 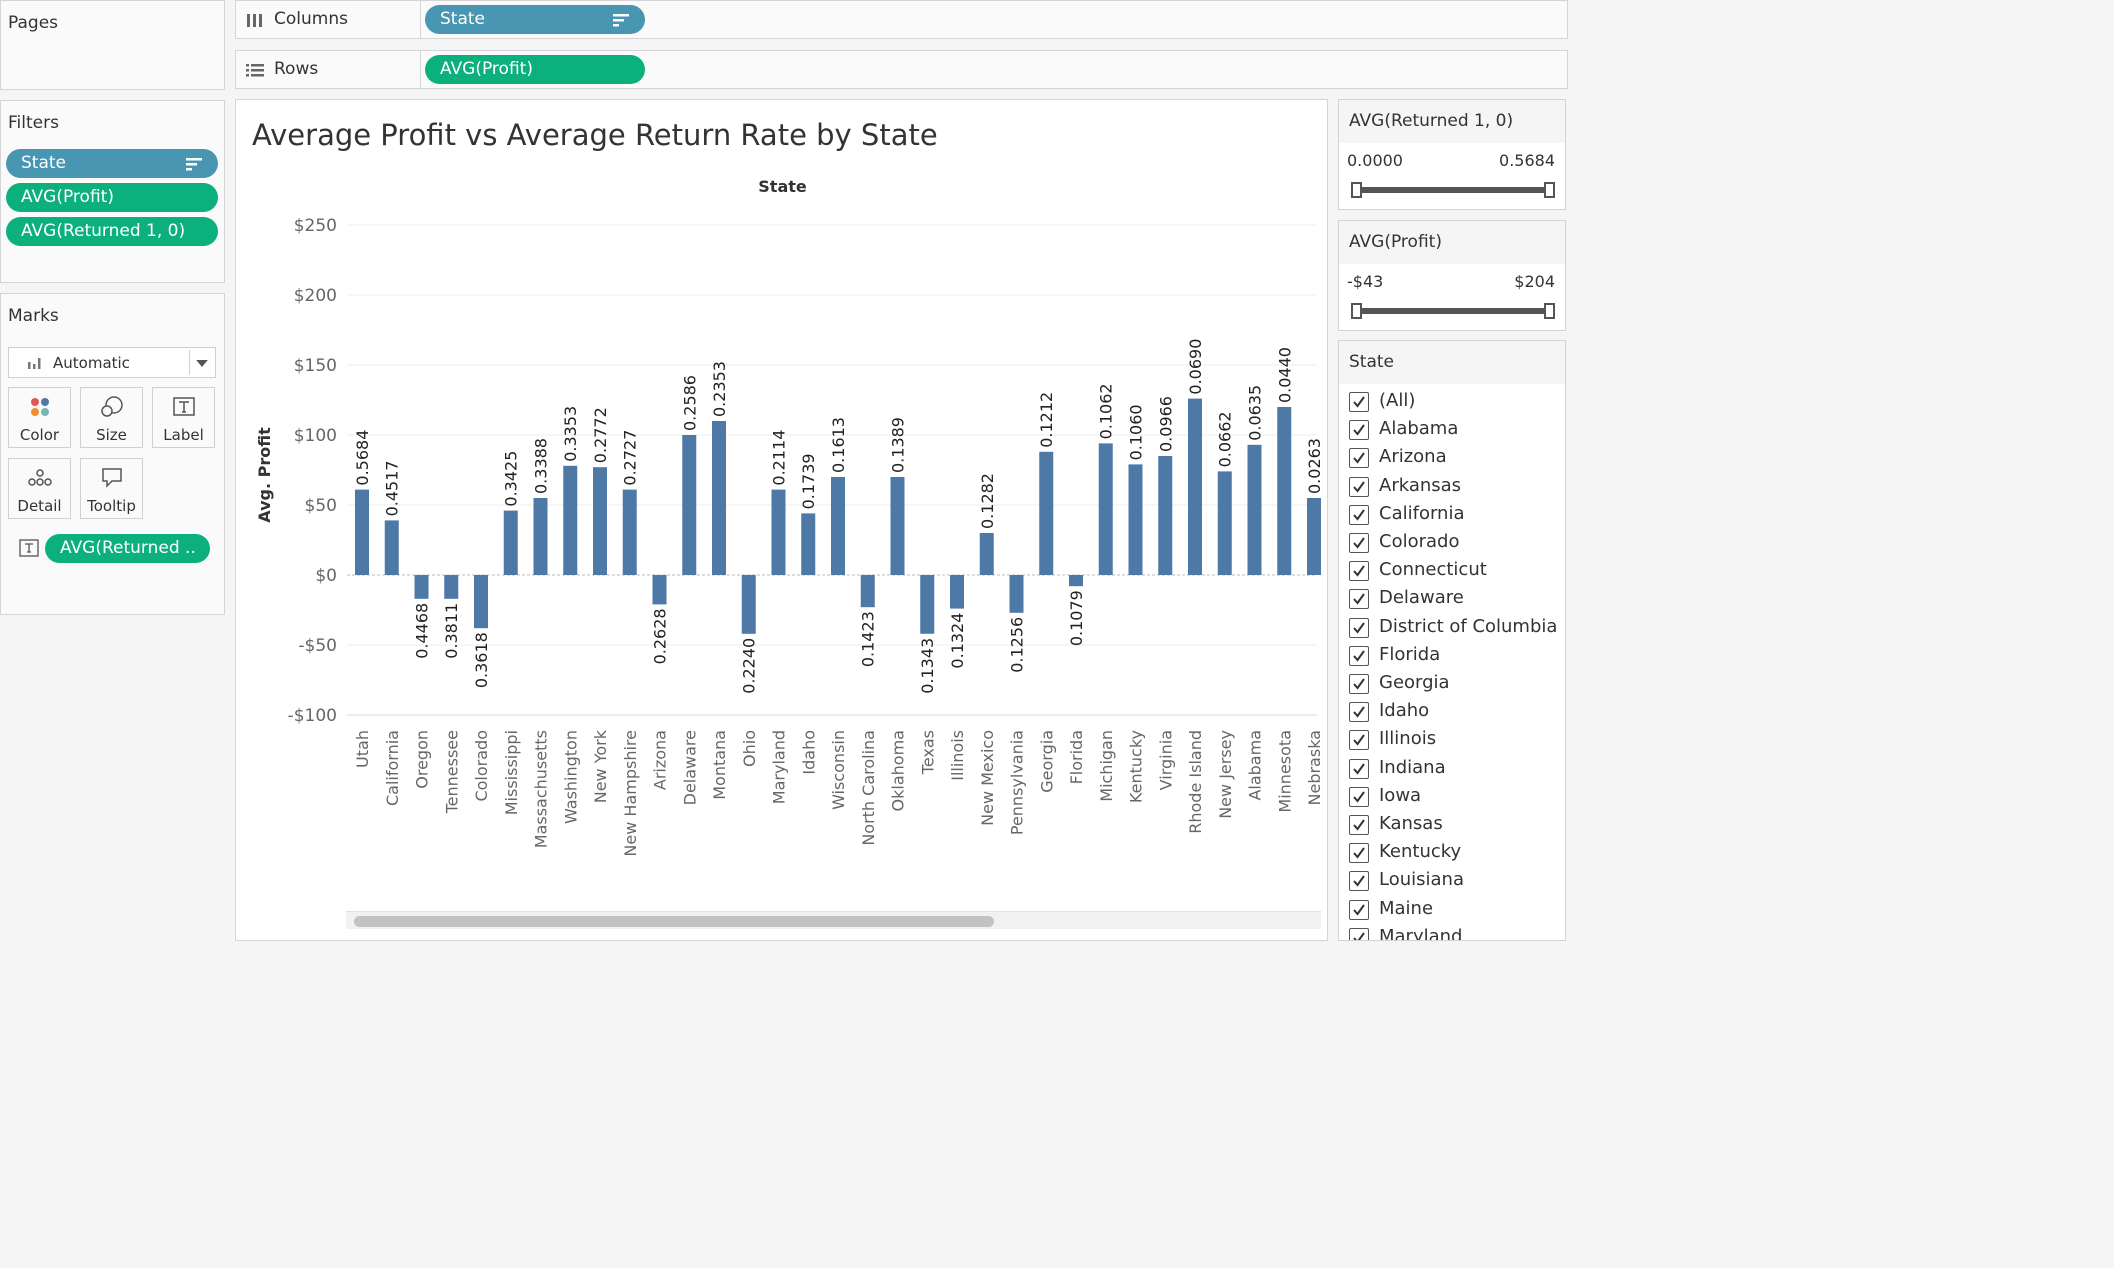 What do you see at coordinates (39, 435) in the screenshot?
I see `color-label: Color` at bounding box center [39, 435].